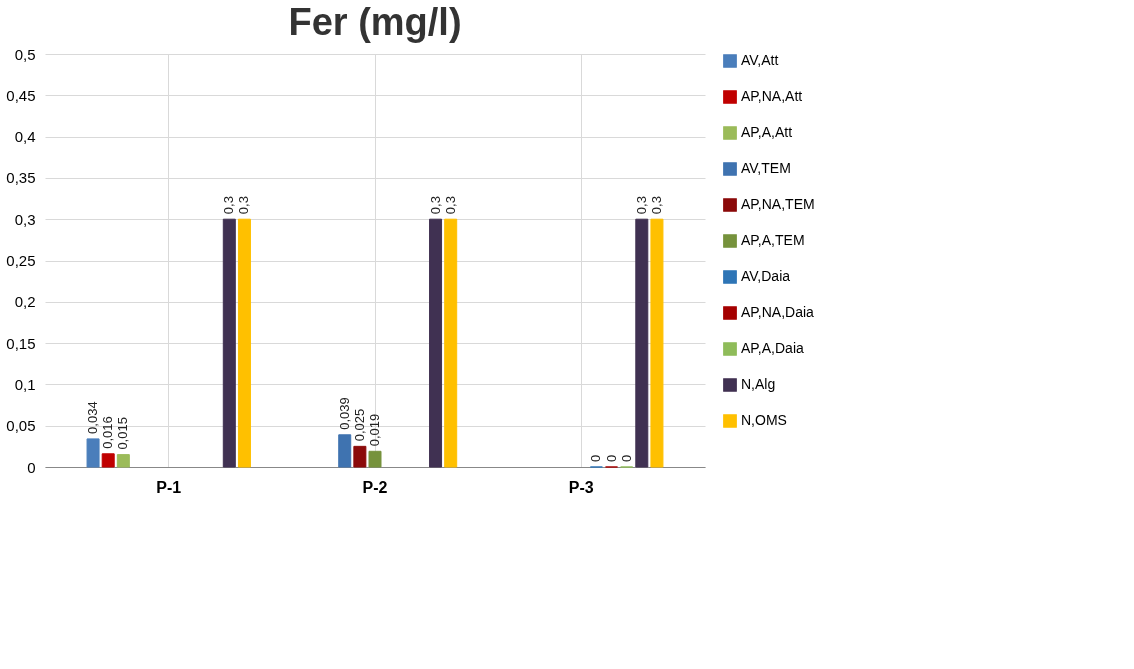 This screenshot has width=1134, height=669. What do you see at coordinates (760, 60) in the screenshot?
I see `legend-label: AV,Att` at bounding box center [760, 60].